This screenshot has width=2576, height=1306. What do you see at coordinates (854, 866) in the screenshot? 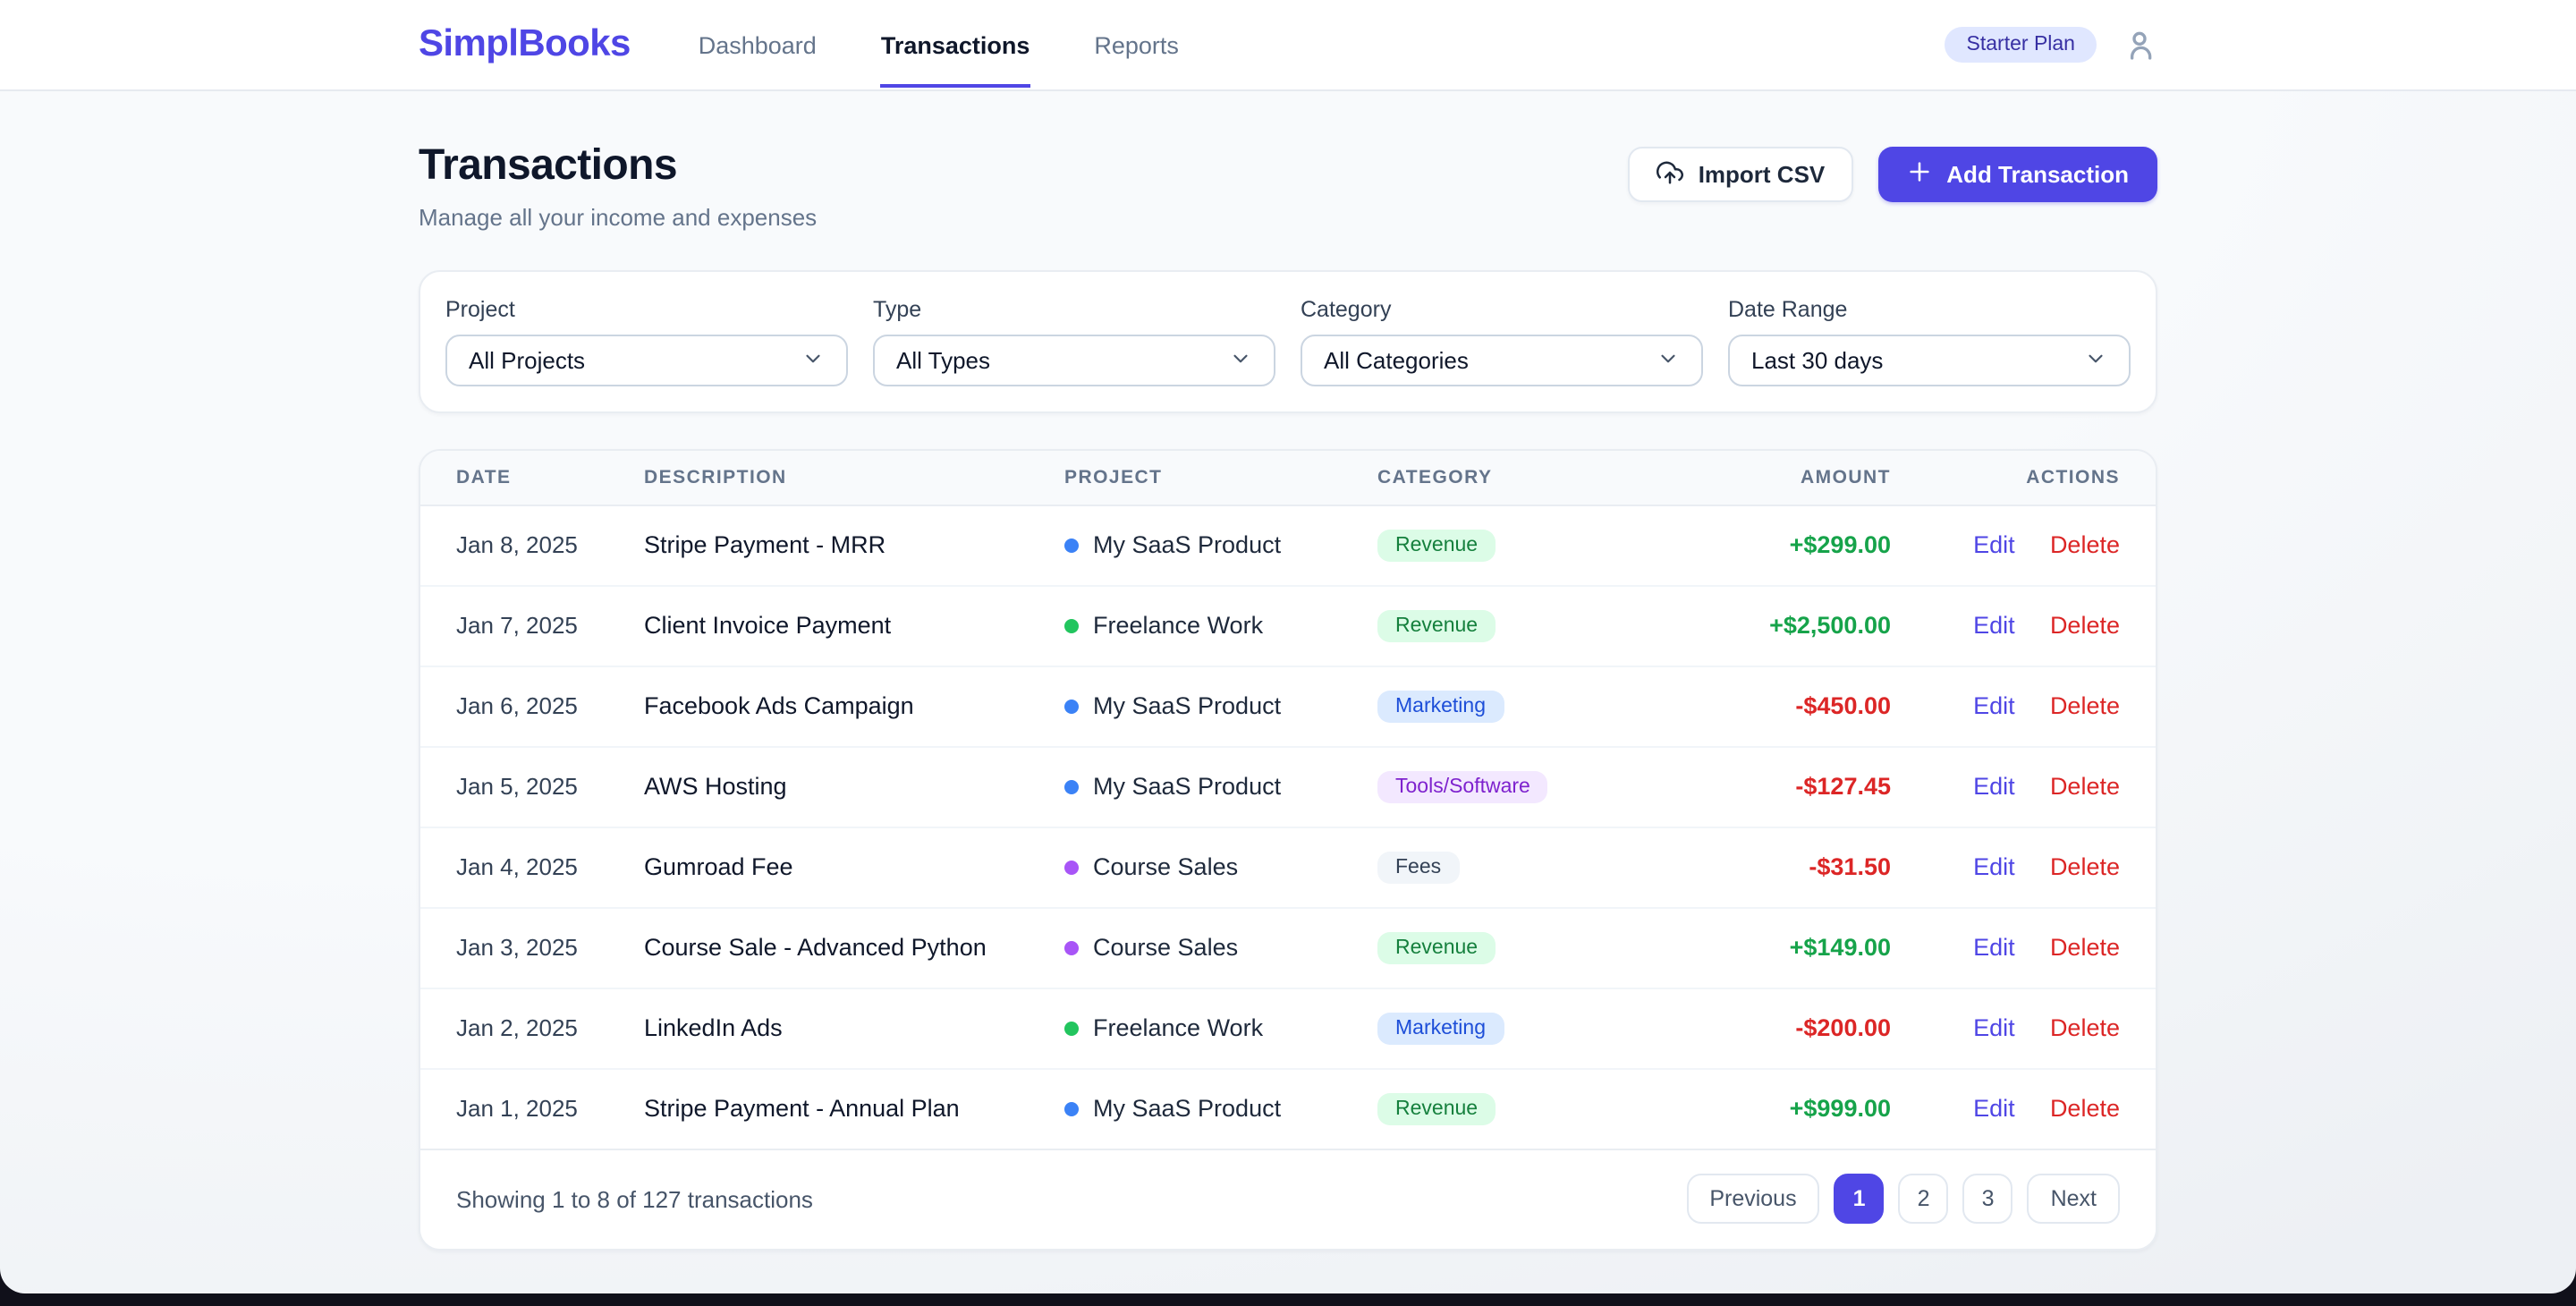
I see `transaction-description: Gumroad Fee` at bounding box center [854, 866].